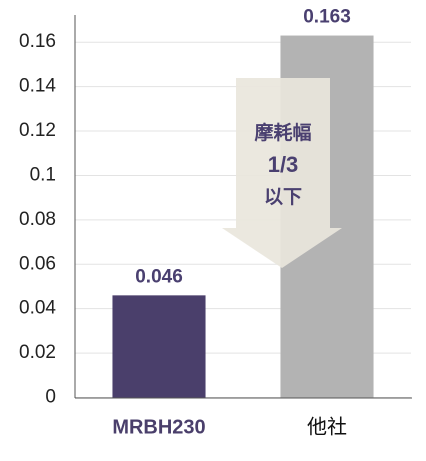  Describe the element at coordinates (327, 426) in the screenshot. I see `x-tick-label: 他社` at that location.